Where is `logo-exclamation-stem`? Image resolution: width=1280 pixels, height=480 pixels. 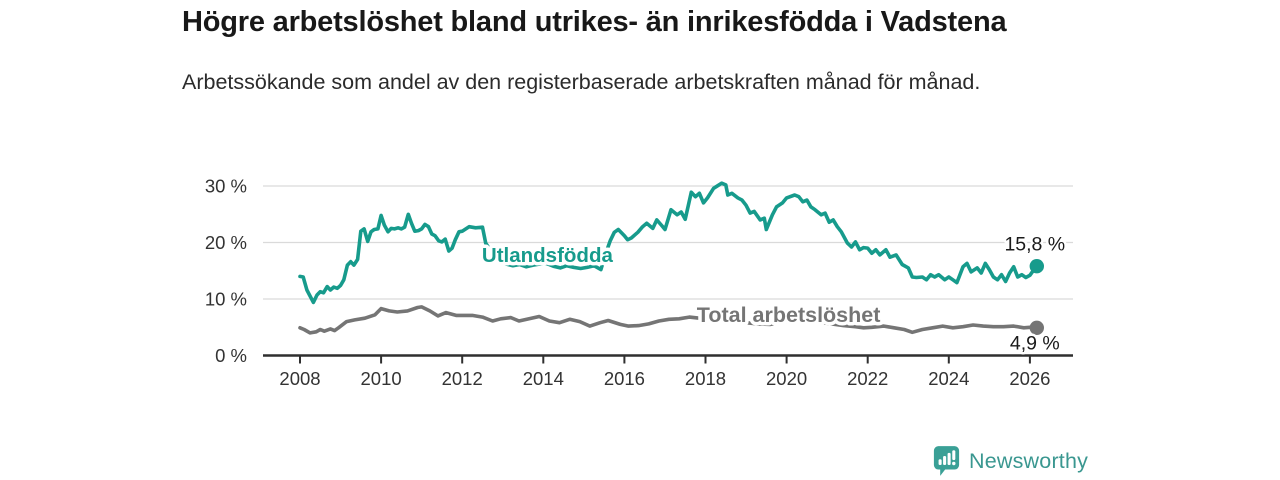
logo-exclamation-stem is located at coordinates (954, 455).